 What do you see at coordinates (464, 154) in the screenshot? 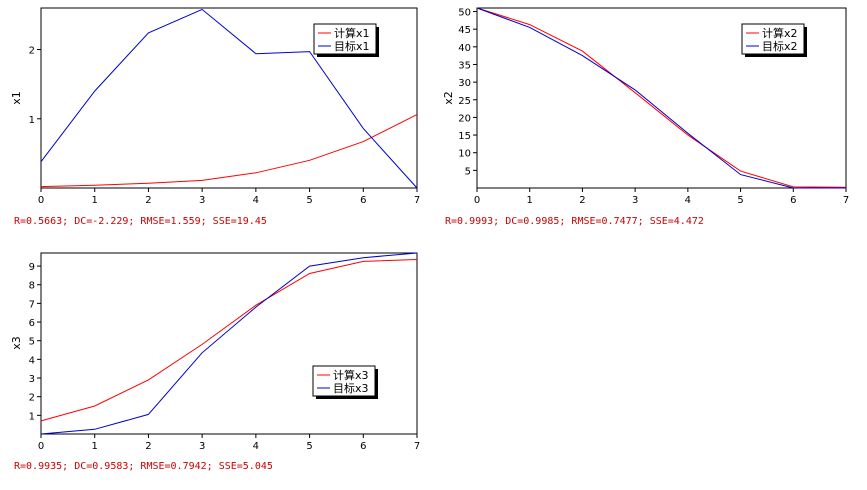
I see `y-tick-label: 10` at bounding box center [464, 154].